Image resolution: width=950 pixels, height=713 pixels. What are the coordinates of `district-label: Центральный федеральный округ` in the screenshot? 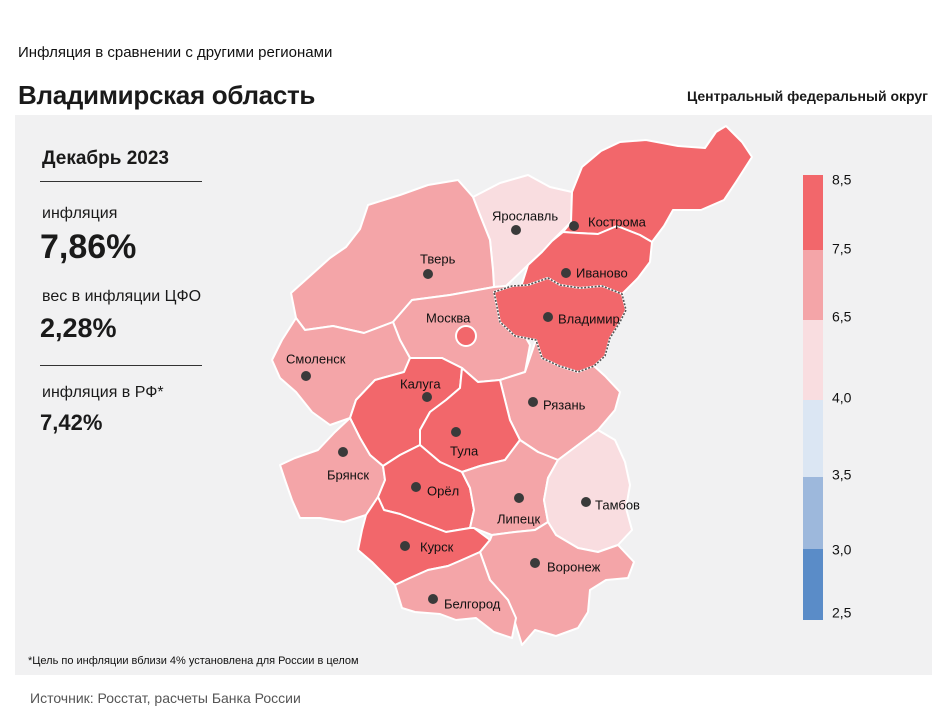 It's located at (807, 96).